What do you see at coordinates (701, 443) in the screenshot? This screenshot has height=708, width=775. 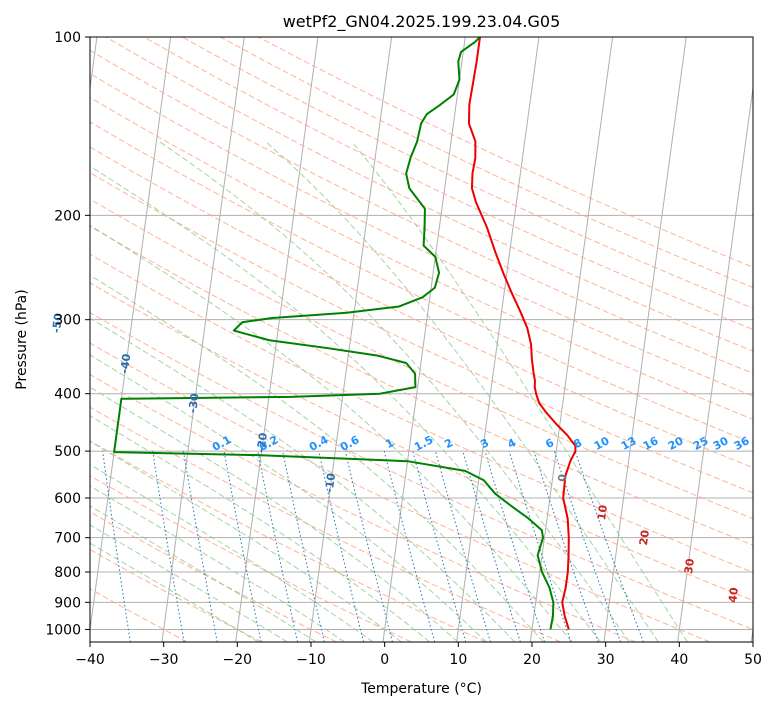 I see `mixing-ratio-label: 25` at bounding box center [701, 443].